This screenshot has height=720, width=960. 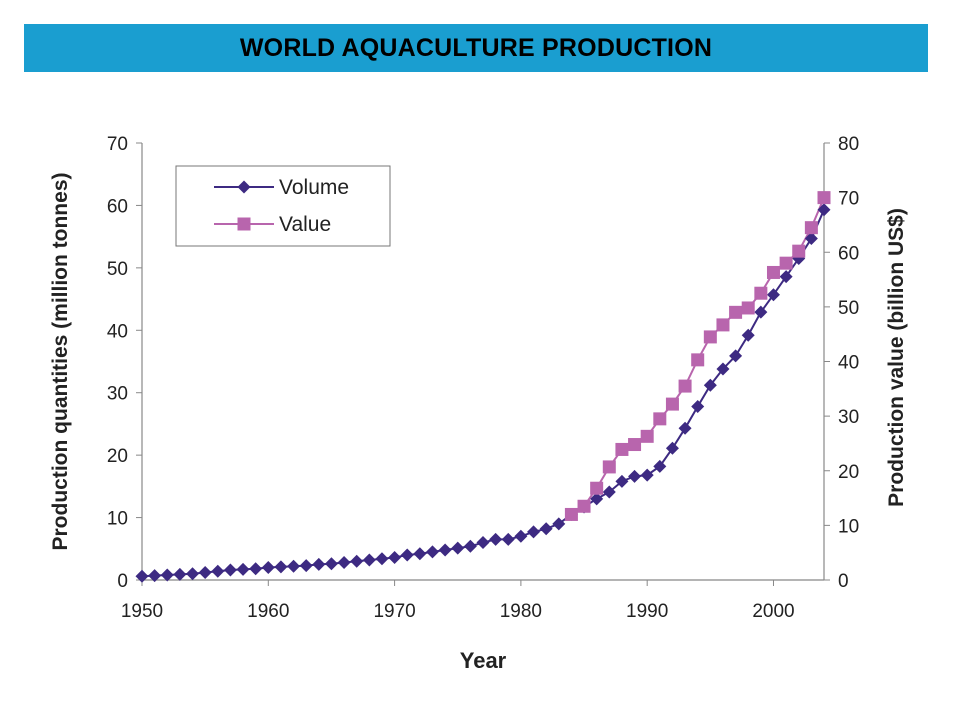 What do you see at coordinates (848, 144) in the screenshot?
I see `y-right-tick-label: 80` at bounding box center [848, 144].